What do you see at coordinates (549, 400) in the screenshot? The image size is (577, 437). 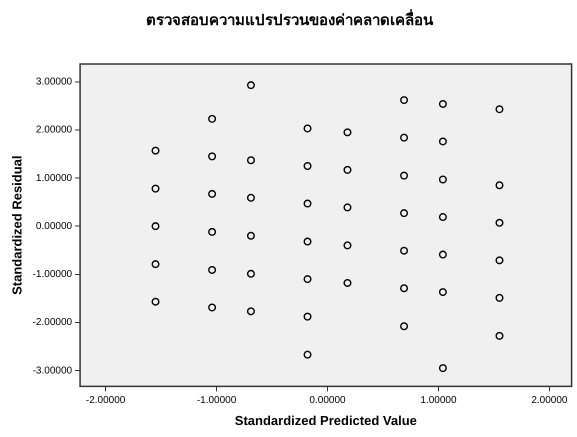 I see `x-tick-label: 2.00000` at bounding box center [549, 400].